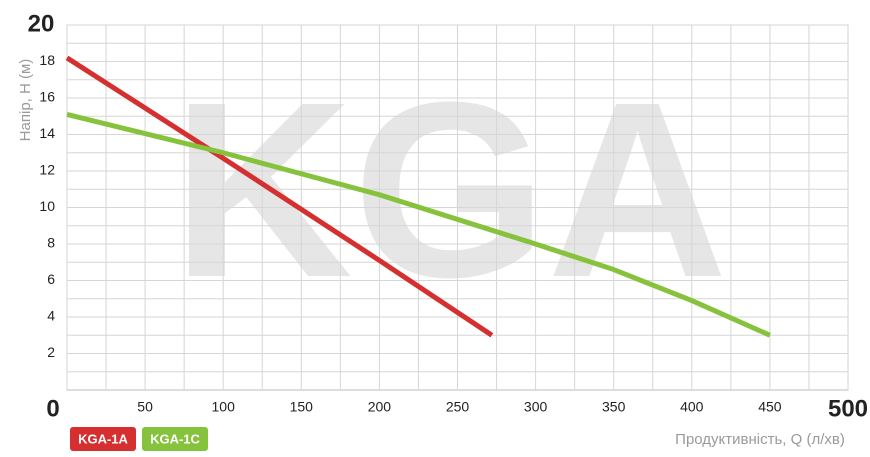 This screenshot has width=870, height=457. What do you see at coordinates (41, 23) in the screenshot?
I see `y-tick-label: 20` at bounding box center [41, 23].